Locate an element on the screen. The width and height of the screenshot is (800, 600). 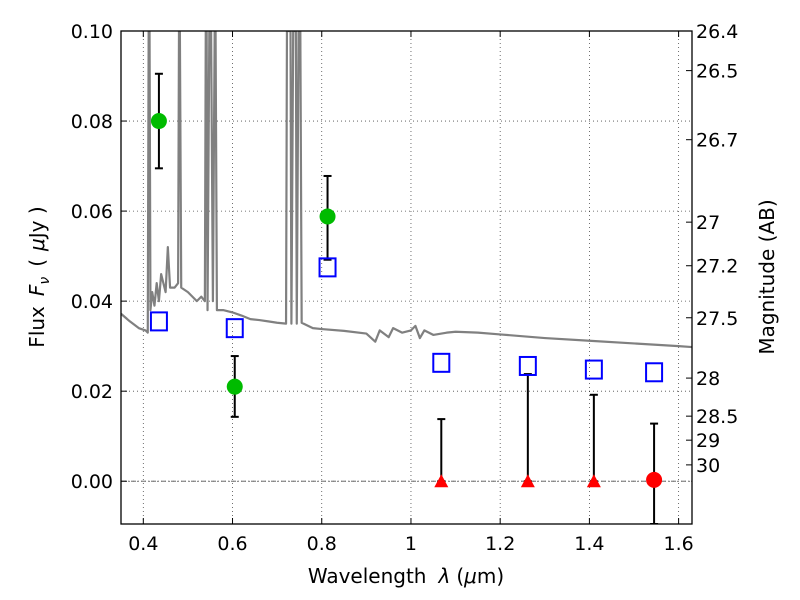
y-tick-label: 0.00 is located at coordinates (92, 482).